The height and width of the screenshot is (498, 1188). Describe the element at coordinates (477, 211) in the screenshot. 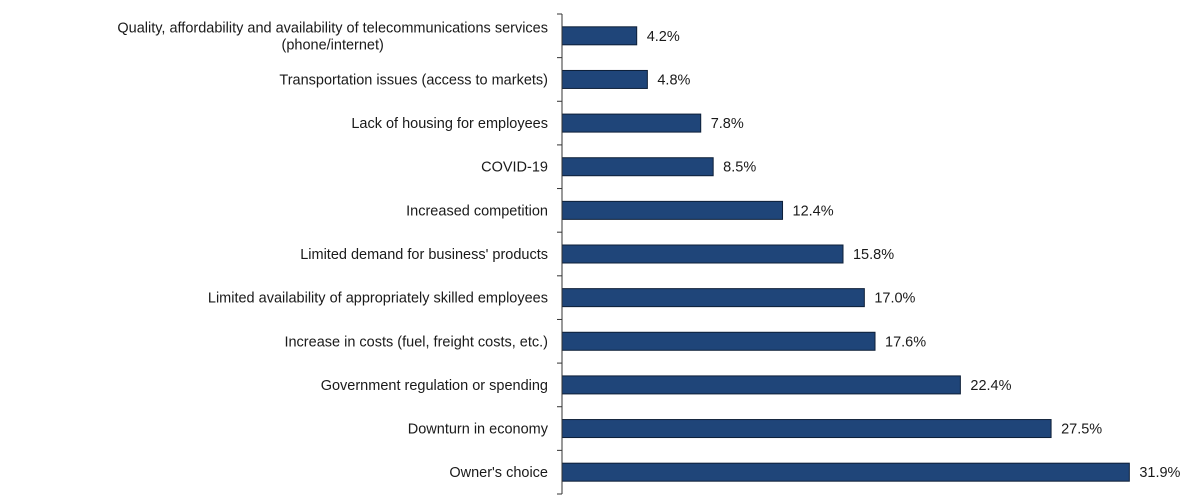

I see `category-label: Increased competition` at that location.